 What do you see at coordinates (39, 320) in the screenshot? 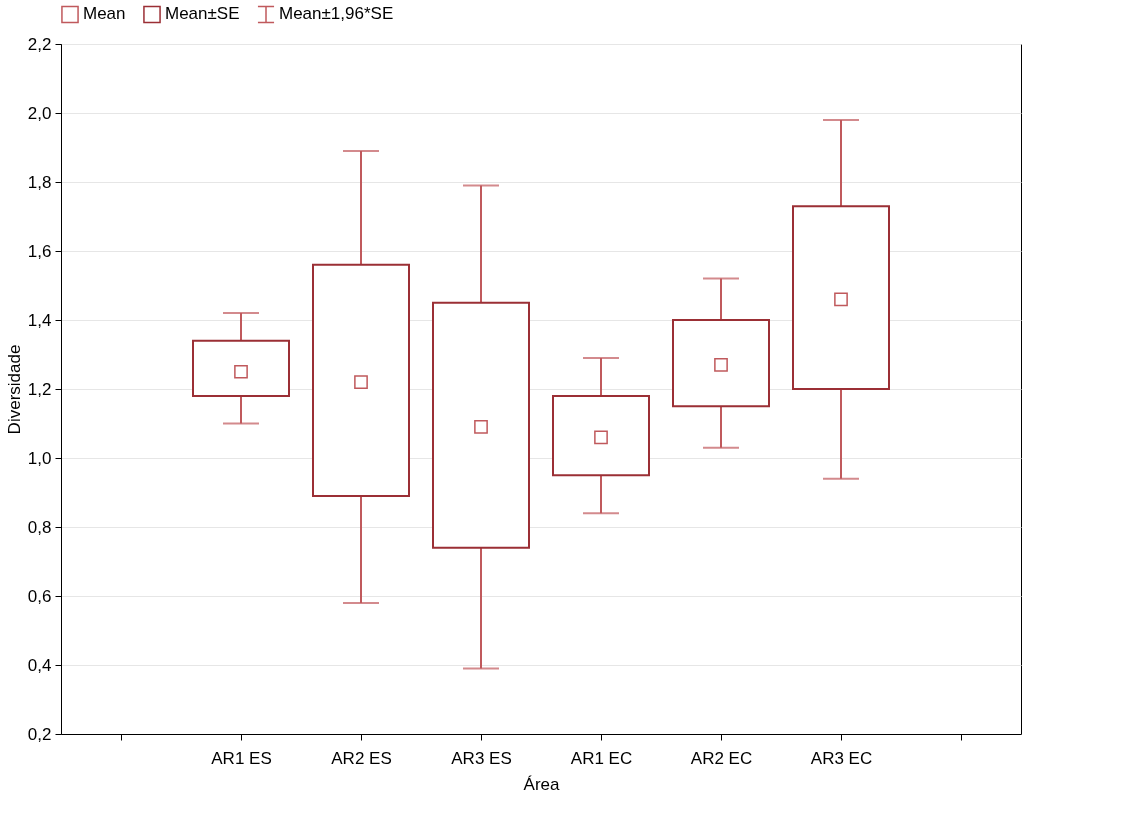
I see `y-tick-label: 1,4` at bounding box center [39, 320].